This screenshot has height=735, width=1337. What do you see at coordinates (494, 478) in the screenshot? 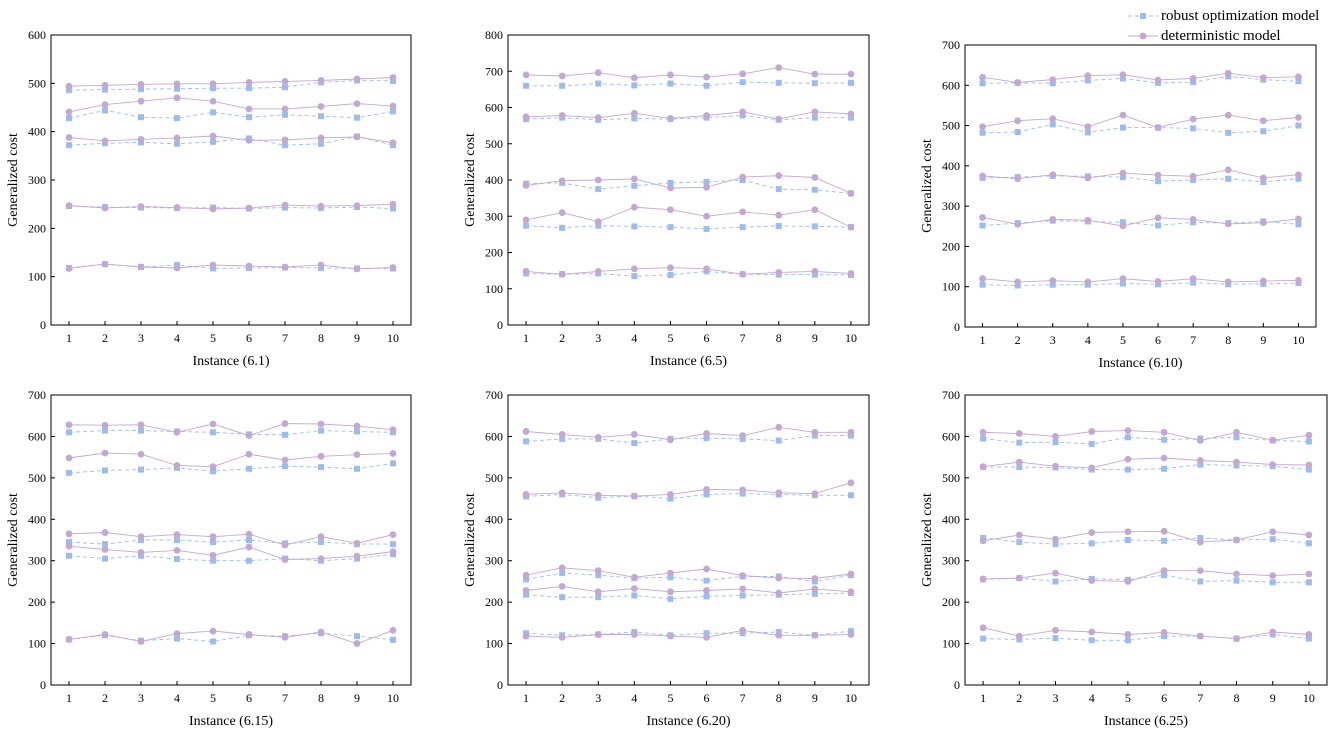
I see `y-tick-label: 500` at bounding box center [494, 478].